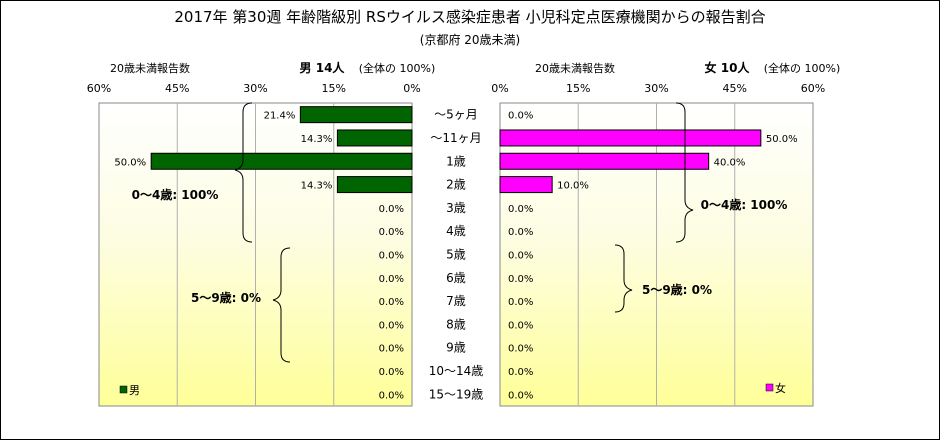 The image size is (944, 443). What do you see at coordinates (391, 325) in the screenshot?
I see `left-value-label-9: 0.0%` at bounding box center [391, 325].